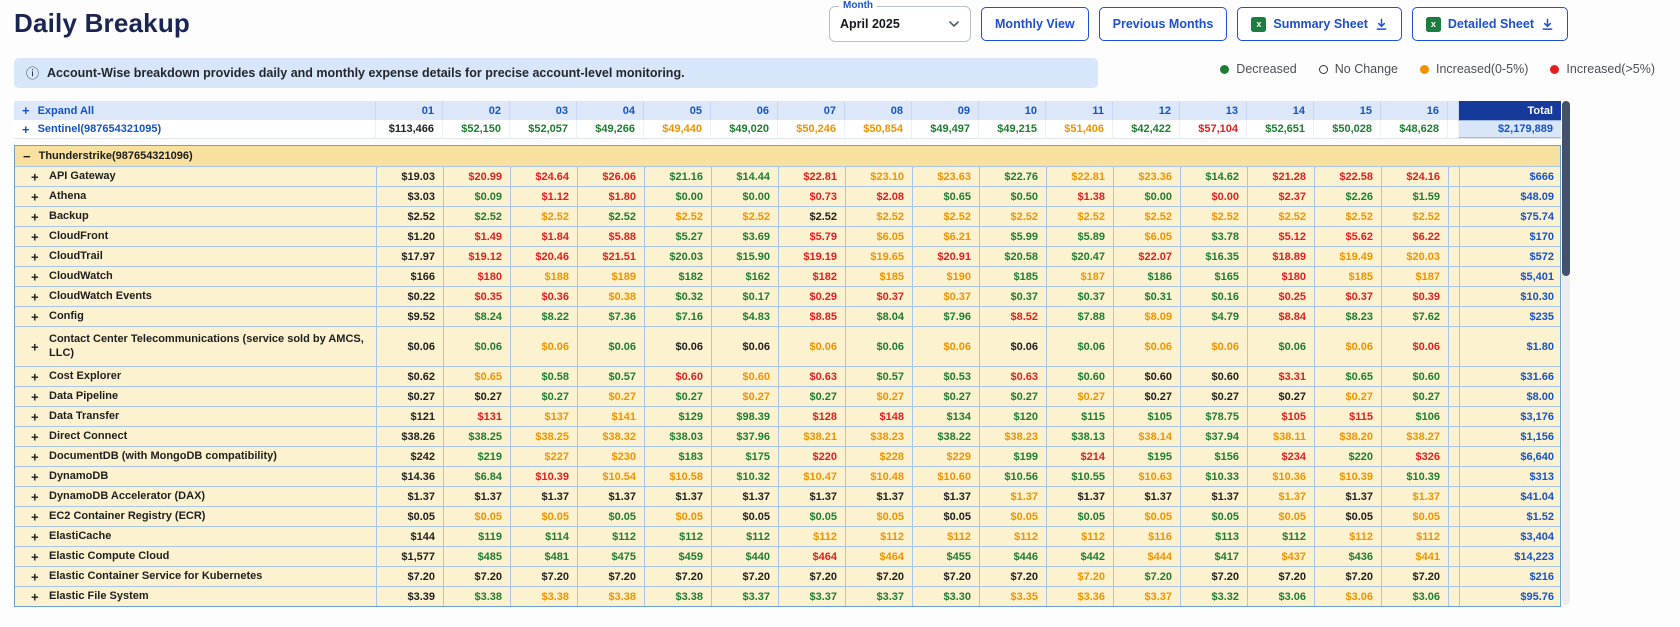  I want to click on expand-all-cell: + Expand All, so click(194, 110).